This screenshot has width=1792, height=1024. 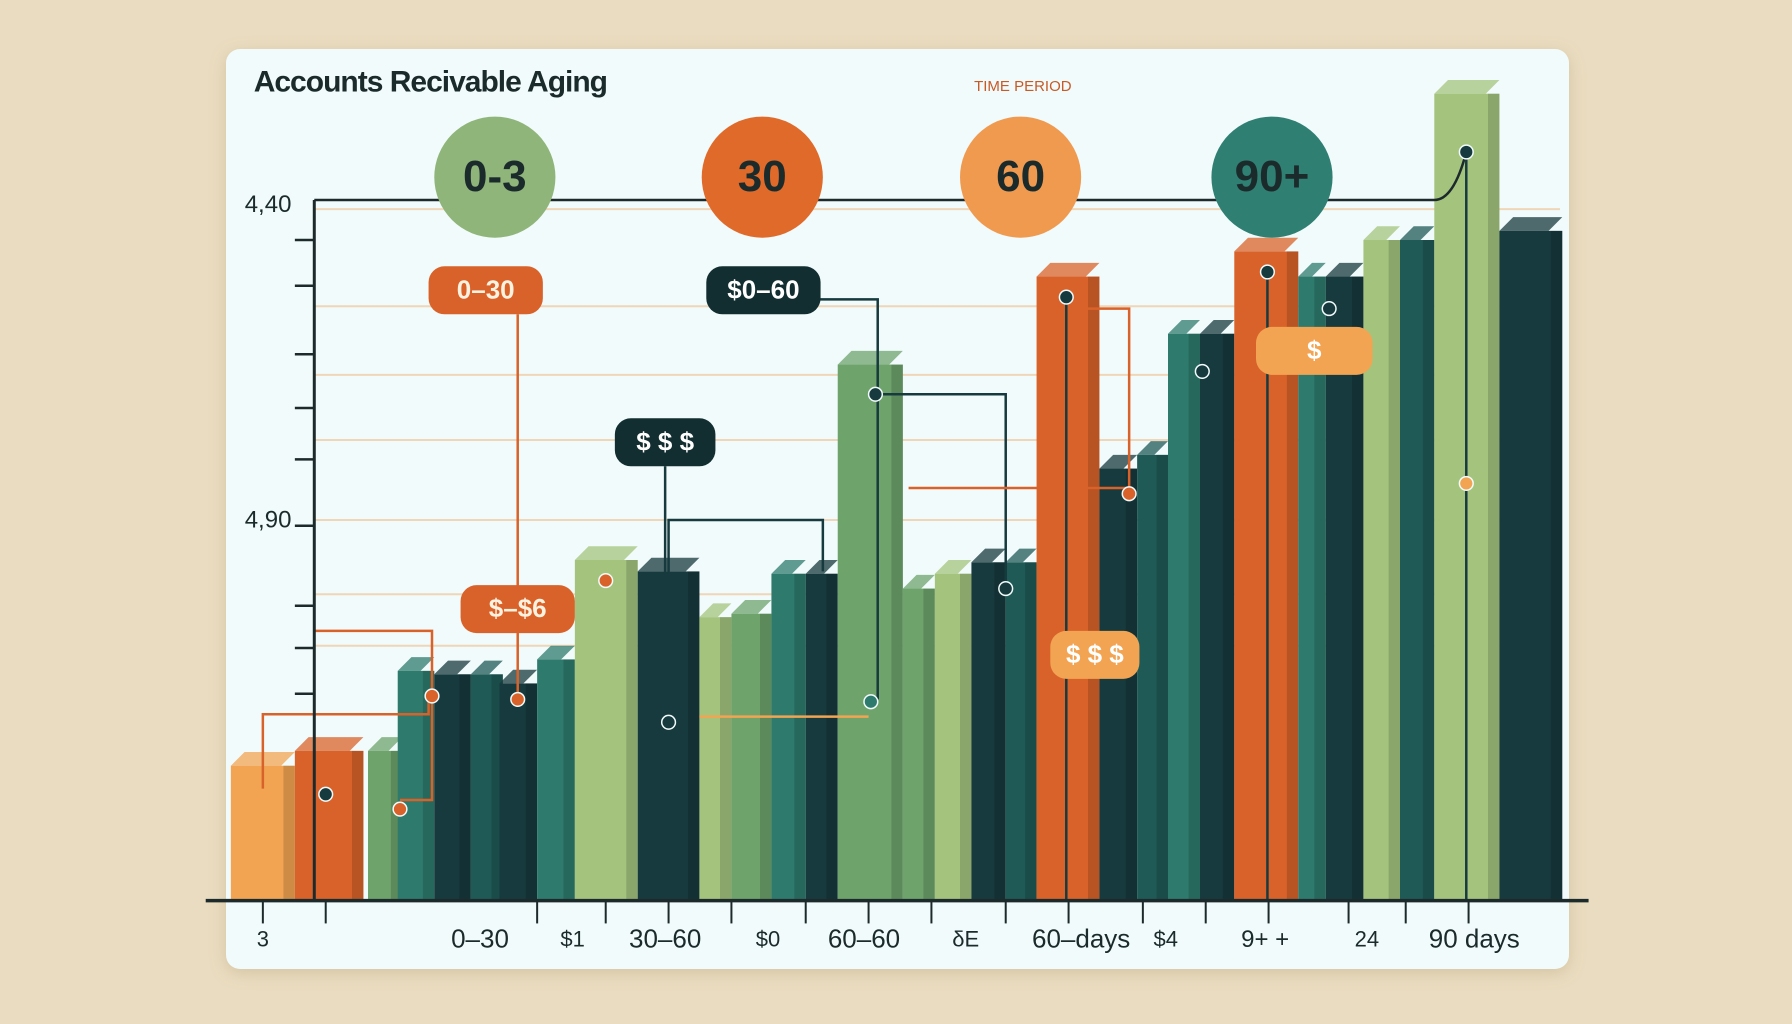 I want to click on x-axis-label: $1, so click(x=572, y=938).